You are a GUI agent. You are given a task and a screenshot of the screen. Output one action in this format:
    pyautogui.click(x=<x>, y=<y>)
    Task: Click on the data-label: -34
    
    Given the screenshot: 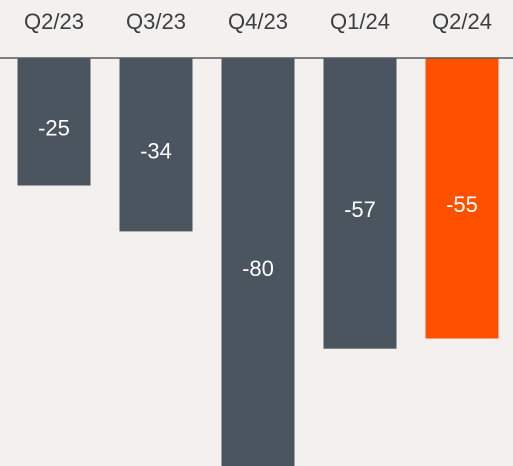 What is the action you would take?
    pyautogui.click(x=156, y=151)
    